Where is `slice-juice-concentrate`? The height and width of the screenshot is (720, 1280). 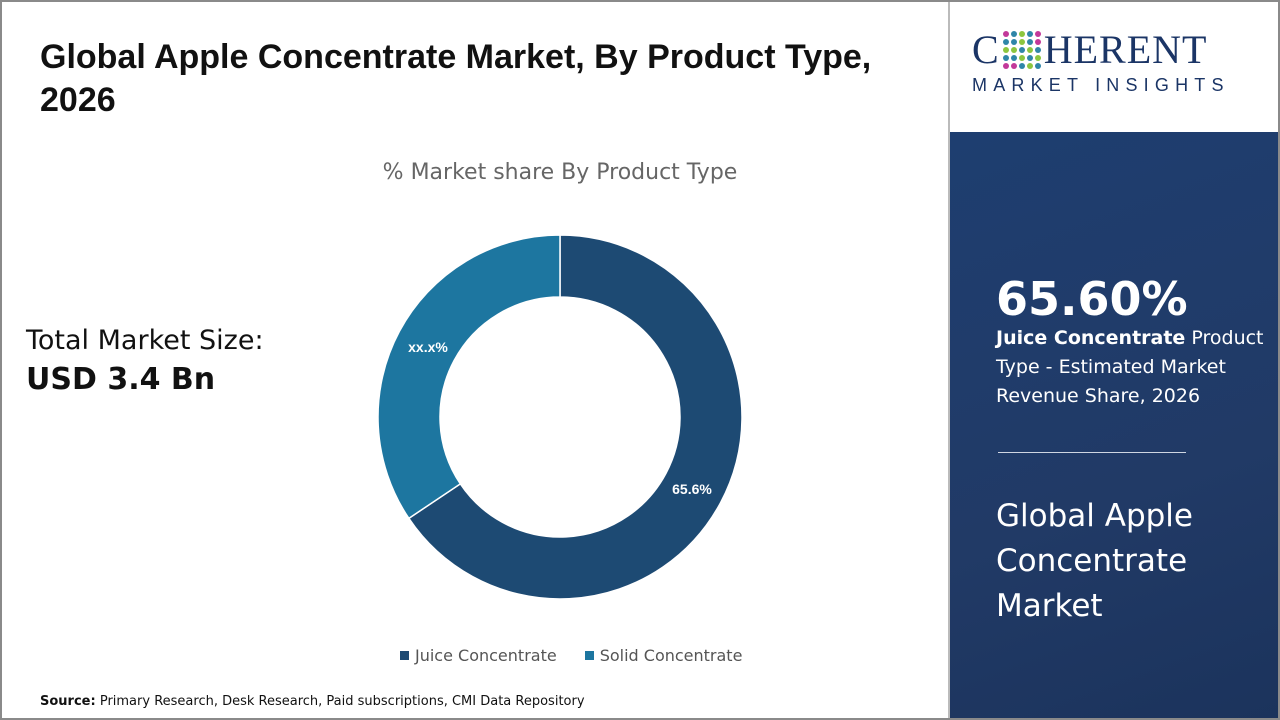
slice-juice-concentrate is located at coordinates (575, 417).